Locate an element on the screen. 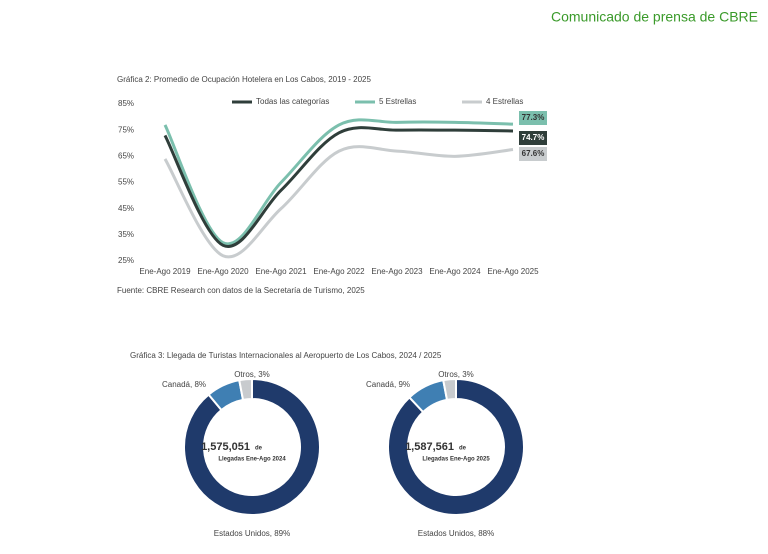 This screenshot has height=554, width=768. x-tick-label: Ene-Ago 2024 is located at coordinates (455, 271).